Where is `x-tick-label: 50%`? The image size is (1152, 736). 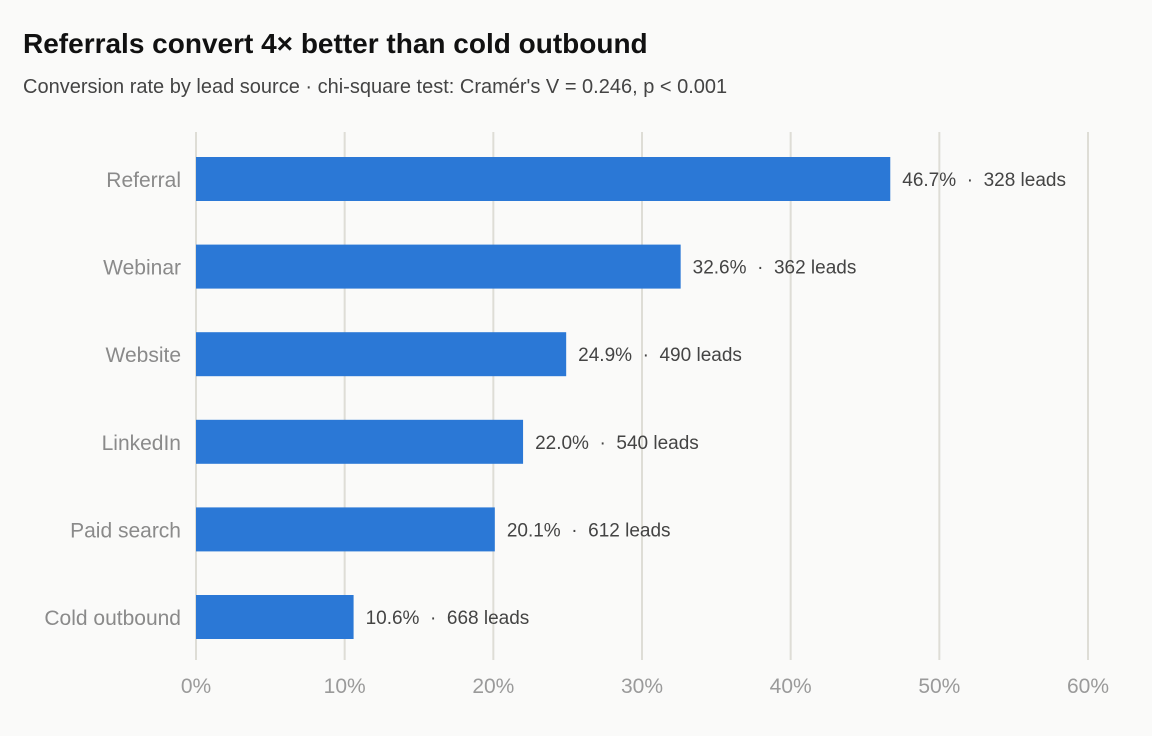
x-tick-label: 50% is located at coordinates (939, 686).